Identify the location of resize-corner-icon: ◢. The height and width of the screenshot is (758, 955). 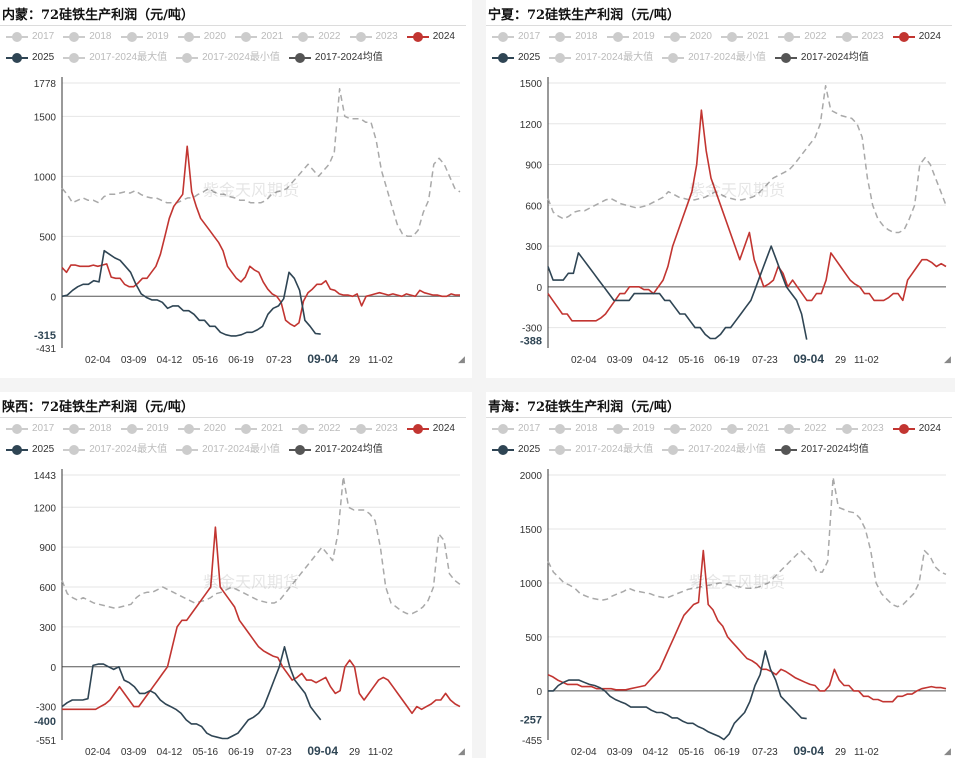
(947, 751).